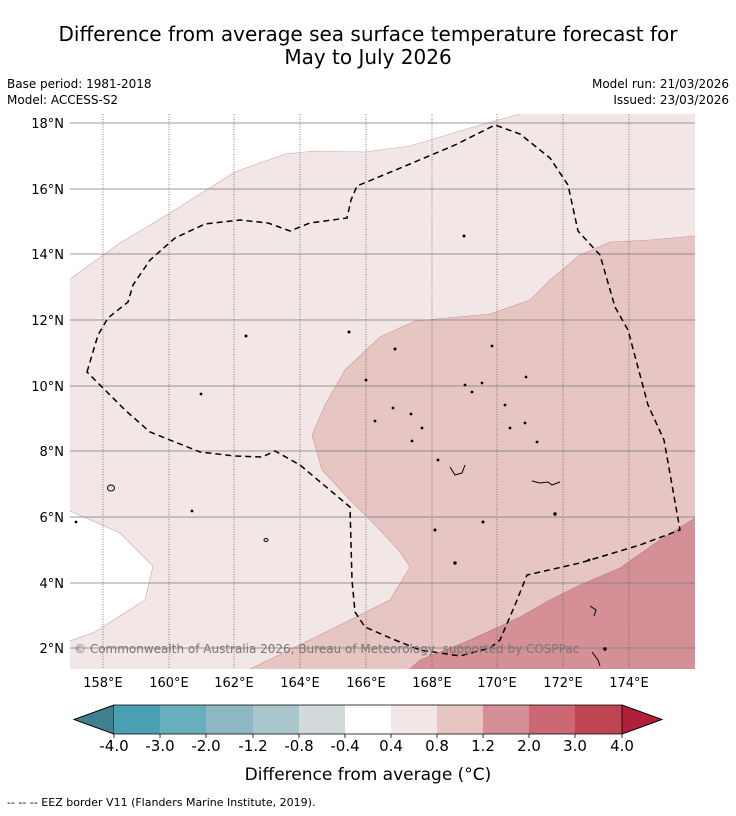  I want to click on colorbar-label: 1.2, so click(483, 746).